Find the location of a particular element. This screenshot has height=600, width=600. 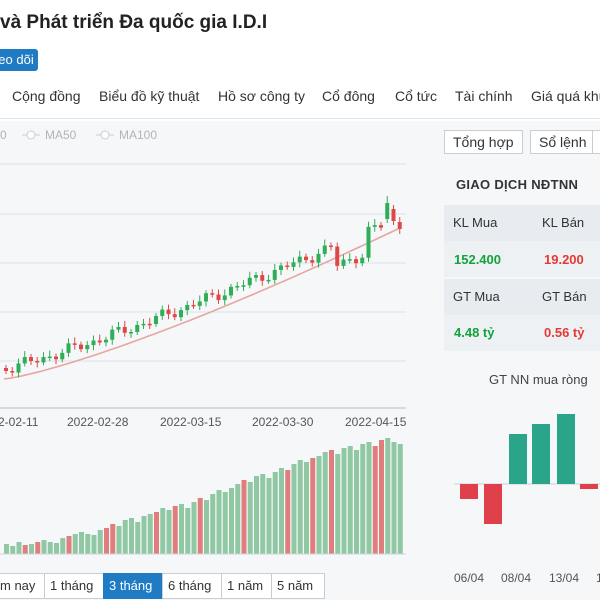

range-3month-button: 3 tháng is located at coordinates (133, 586).